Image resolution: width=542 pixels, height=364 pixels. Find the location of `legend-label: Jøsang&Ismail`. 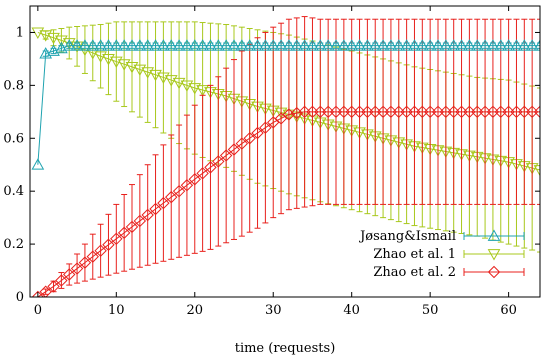

legend-label: Jøsang&Ismail is located at coordinates (407, 236).